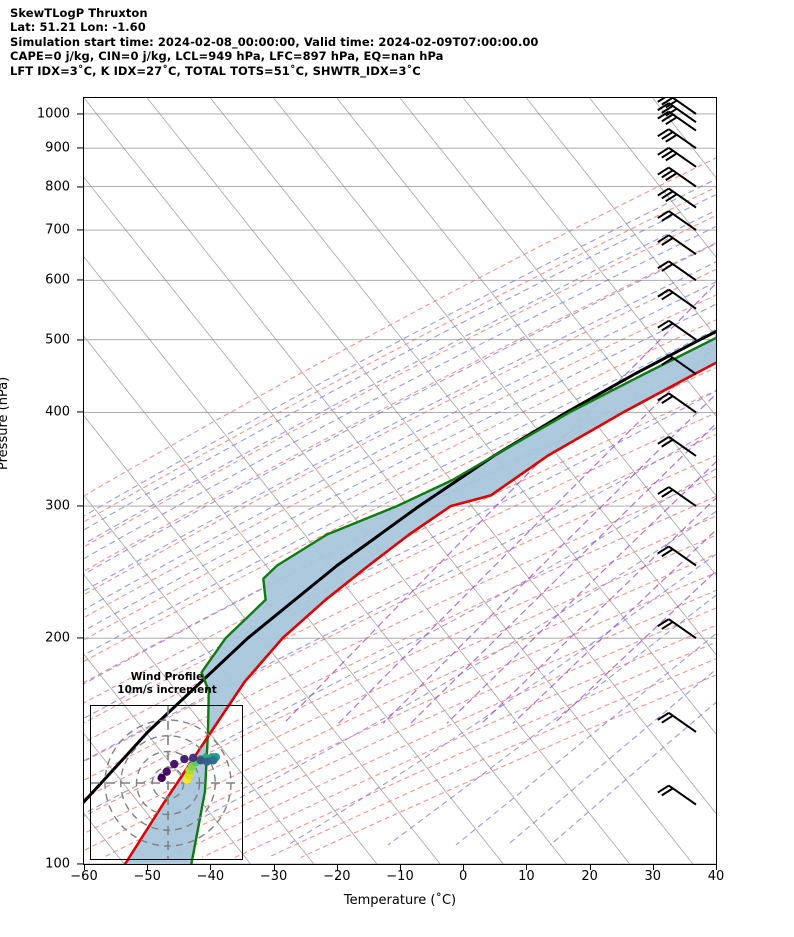 The image size is (794, 937). I want to click on pressure-tick-label: 700, so click(57, 230).